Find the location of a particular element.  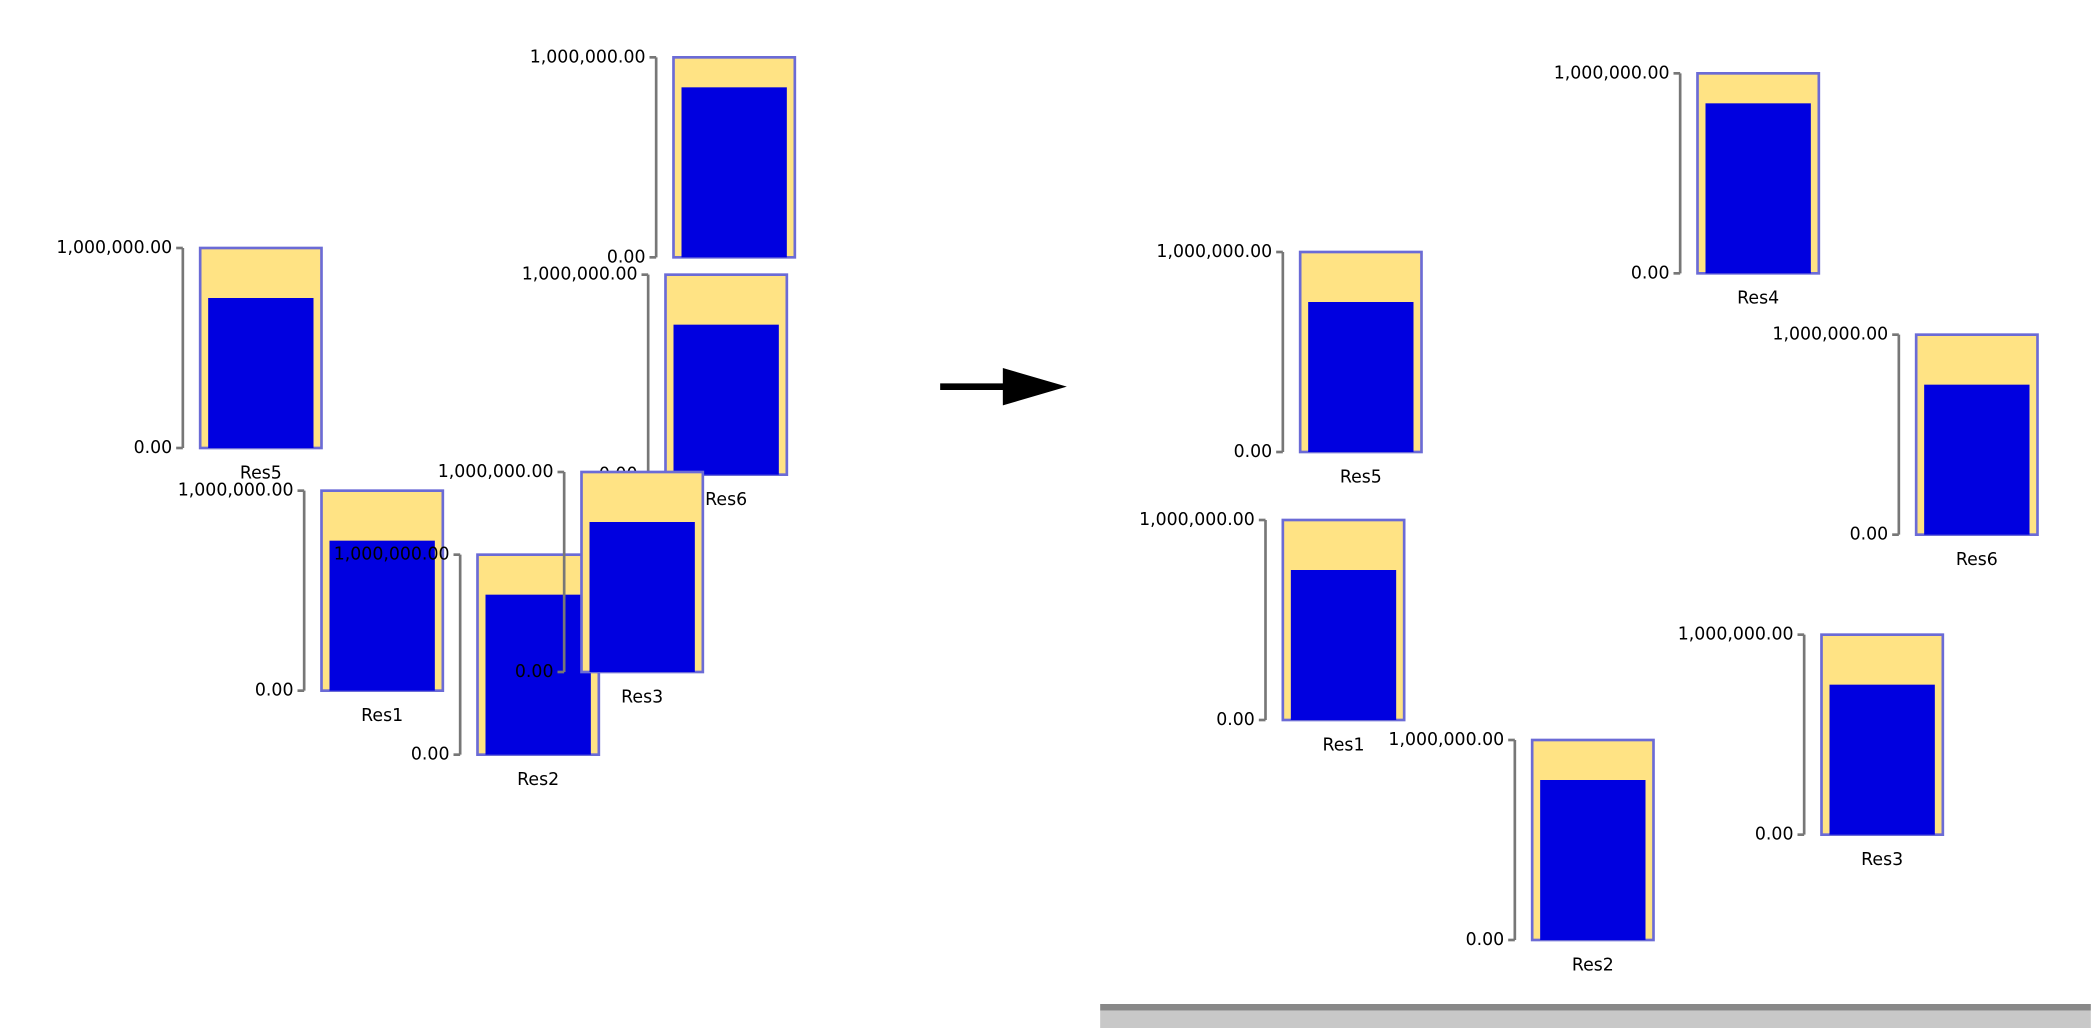

arrow-head is located at coordinates (1034, 387).